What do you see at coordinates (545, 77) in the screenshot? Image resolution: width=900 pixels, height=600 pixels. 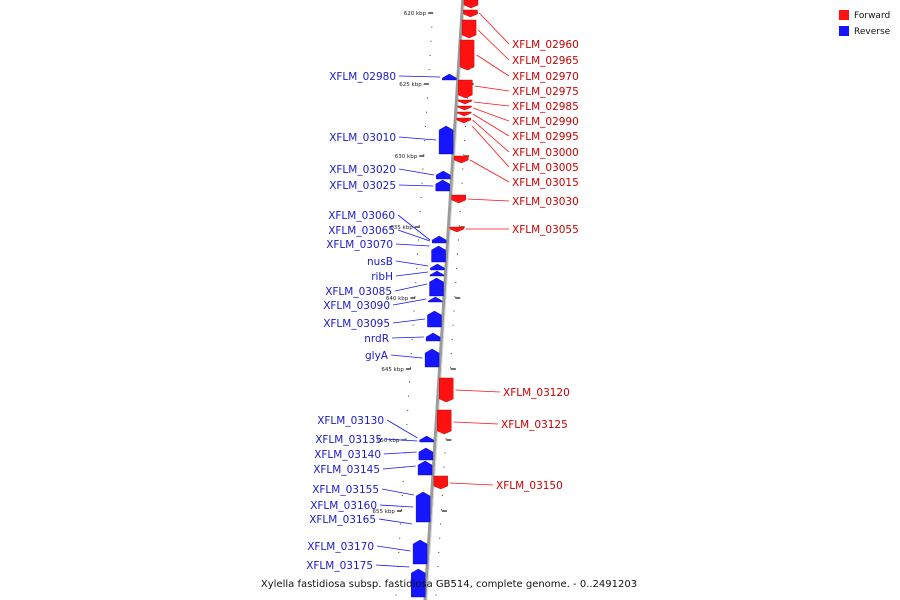 I see `forward-gene-label: XFLM_02970` at bounding box center [545, 77].